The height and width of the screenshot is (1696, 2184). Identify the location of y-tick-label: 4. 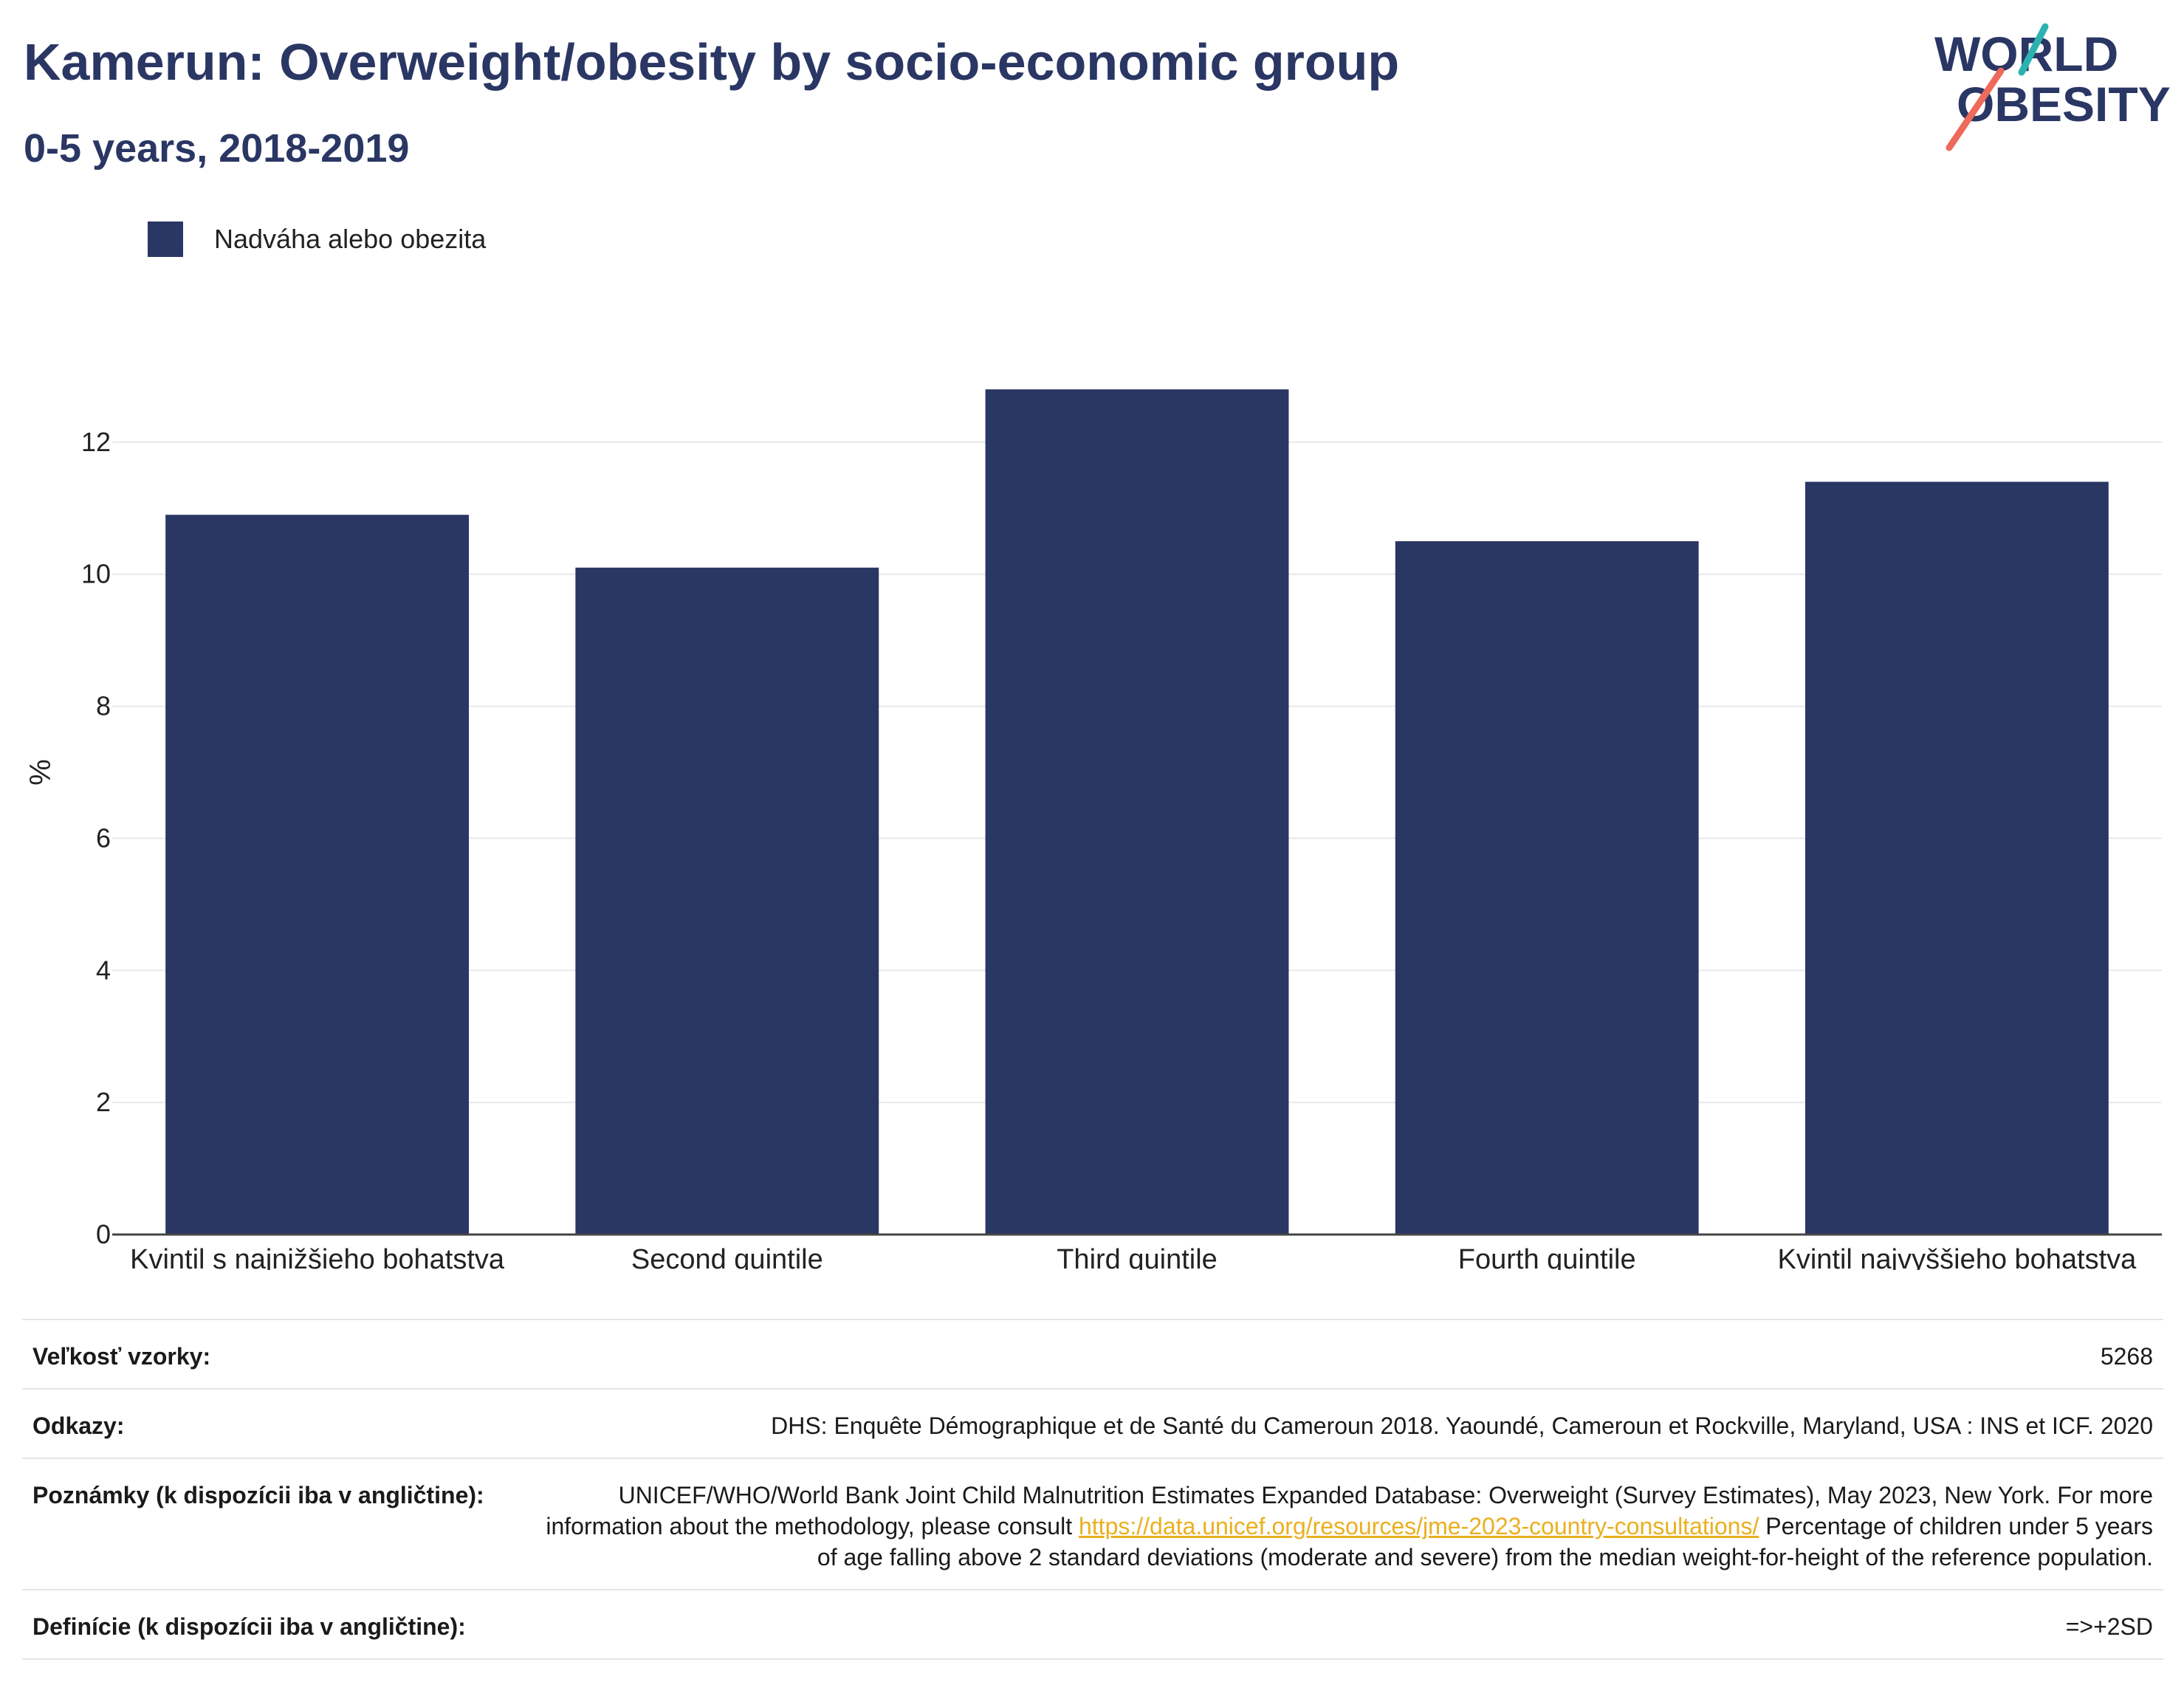
(103, 970).